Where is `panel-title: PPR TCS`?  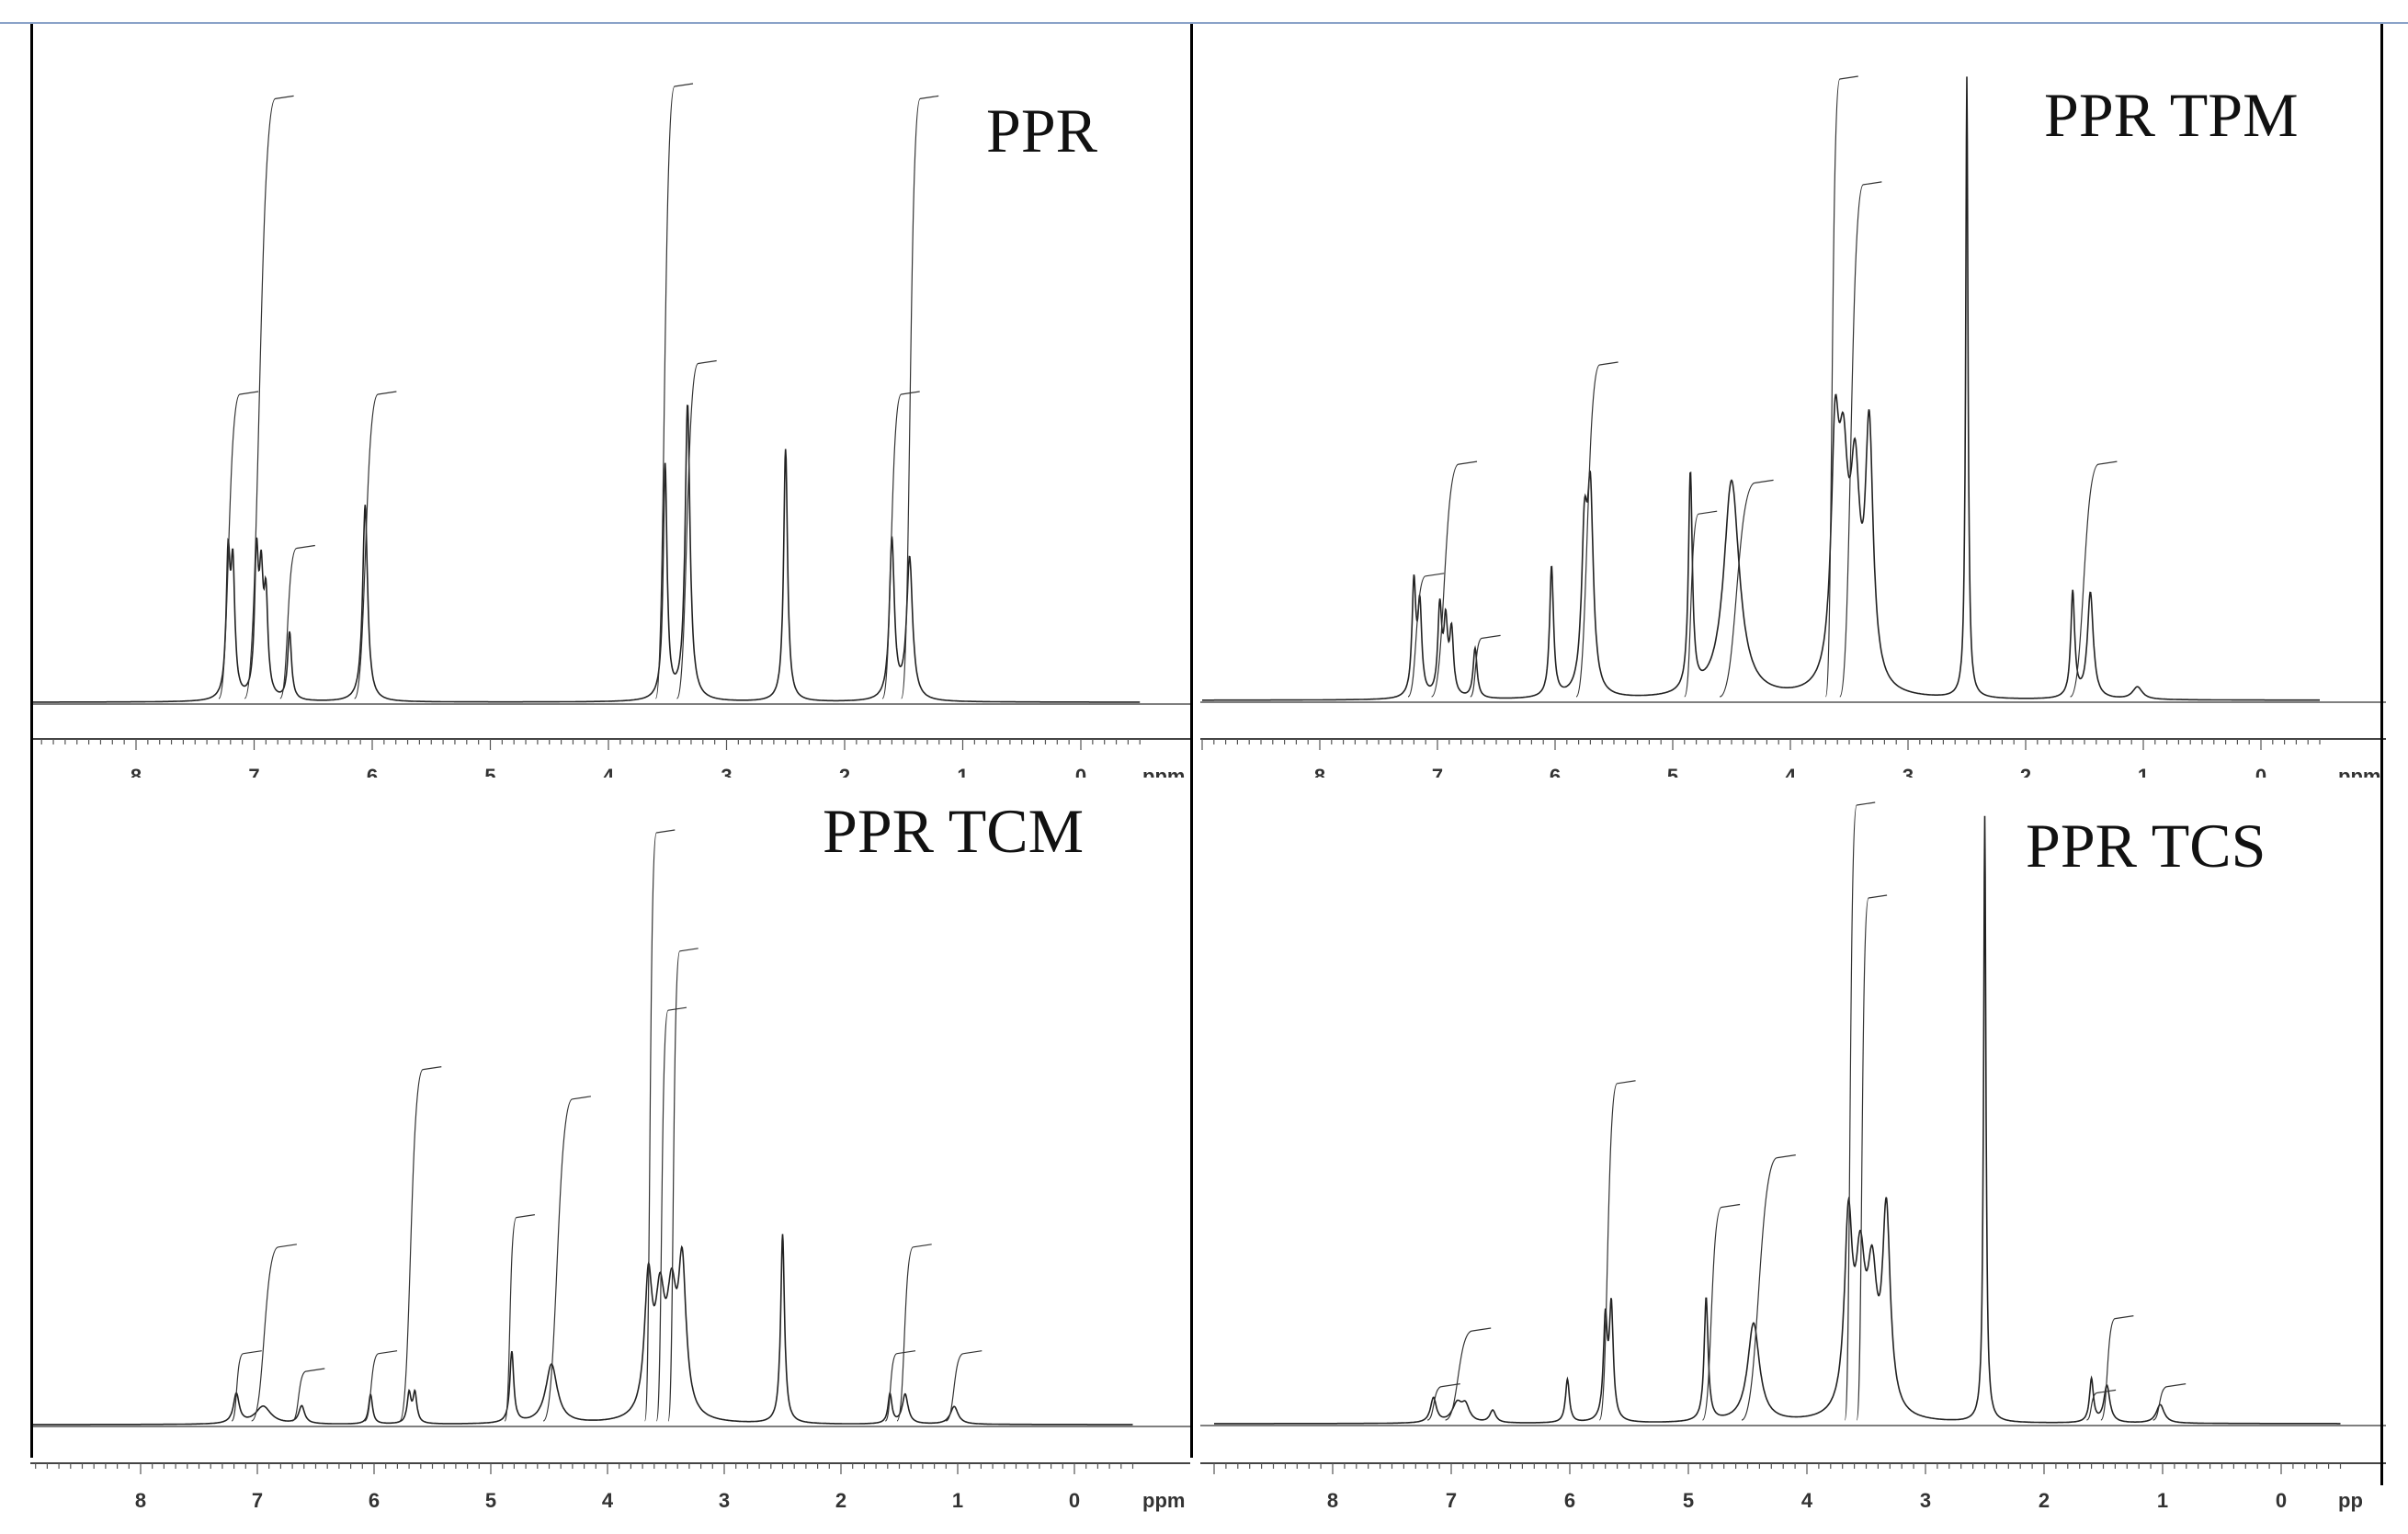
panel-title: PPR TCS is located at coordinates (2146, 846).